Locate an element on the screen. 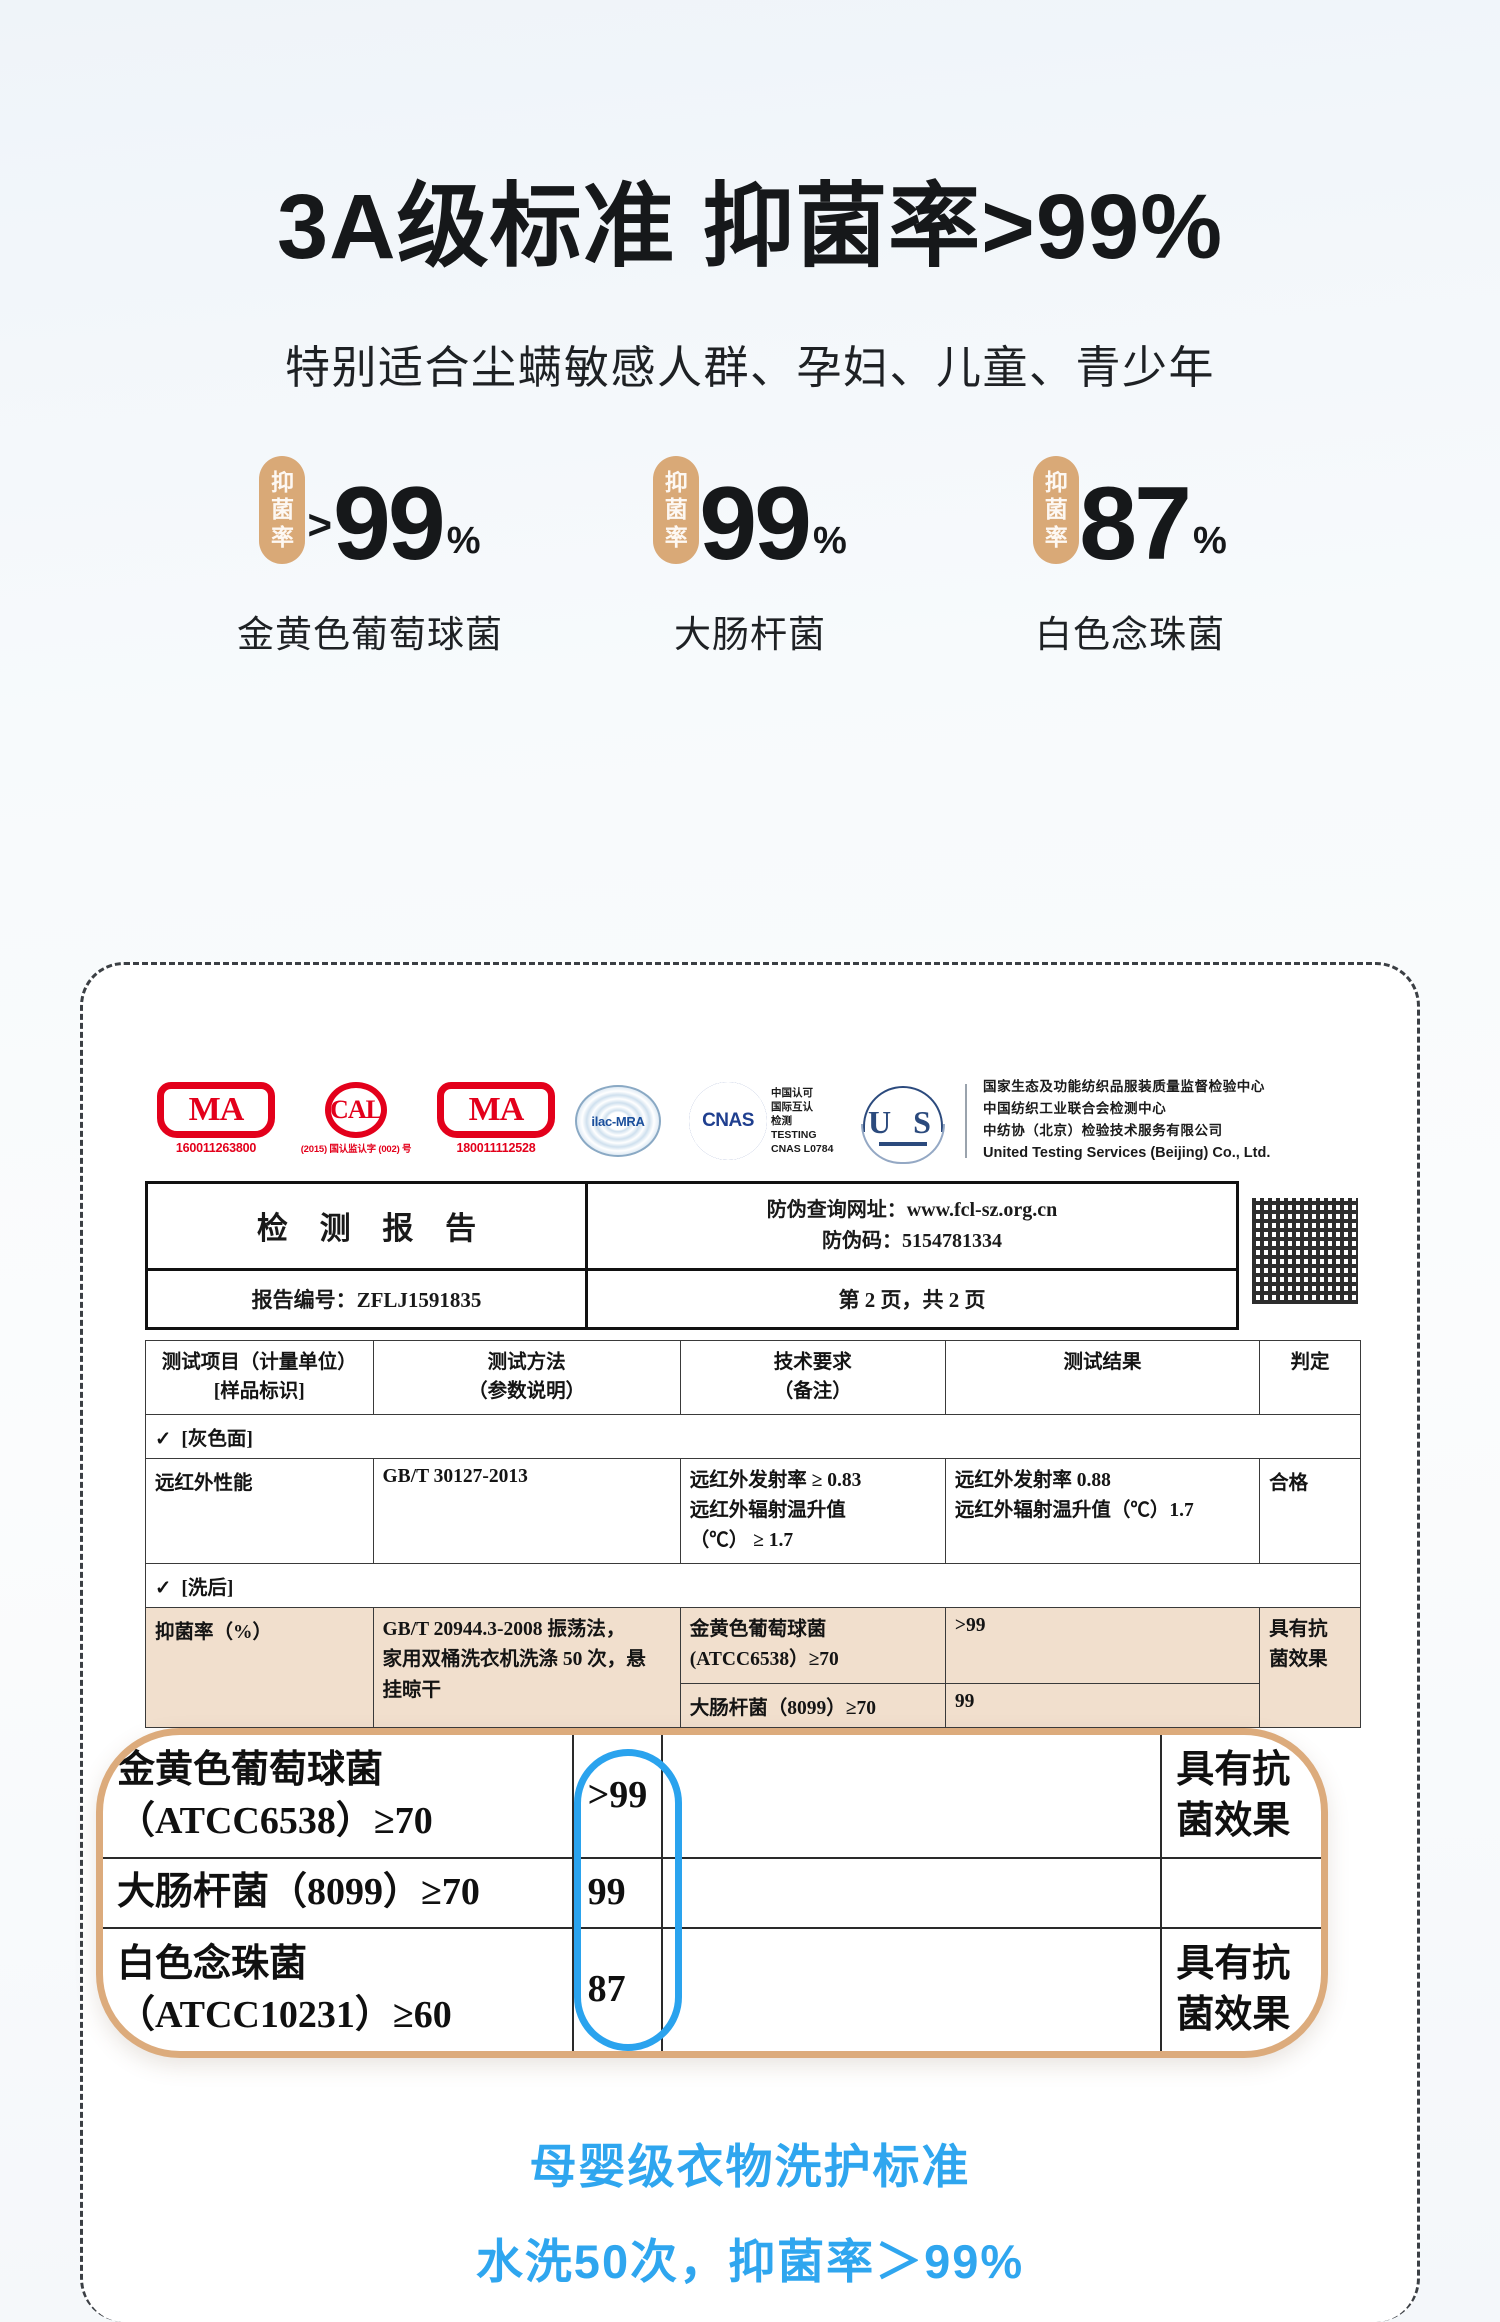 The height and width of the screenshot is (2322, 1500). col-requirement: 技术要求 （备注） is located at coordinates (812, 1377).